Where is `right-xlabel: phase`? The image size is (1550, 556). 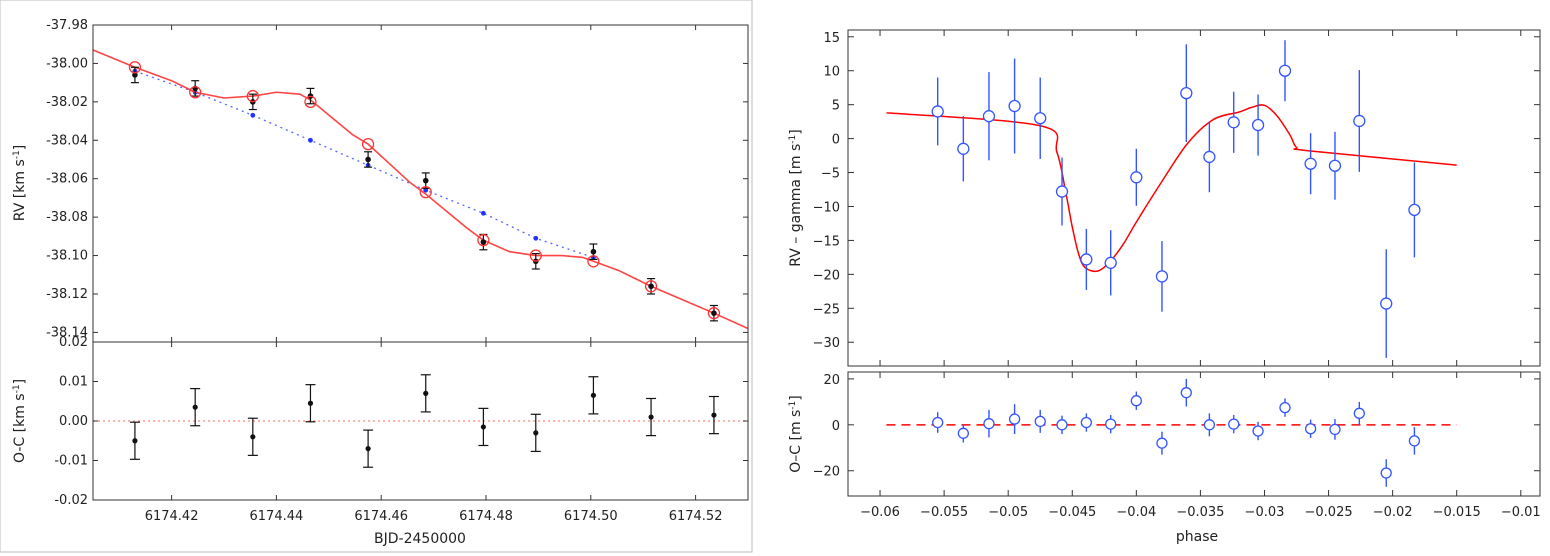
right-xlabel: phase is located at coordinates (1197, 537).